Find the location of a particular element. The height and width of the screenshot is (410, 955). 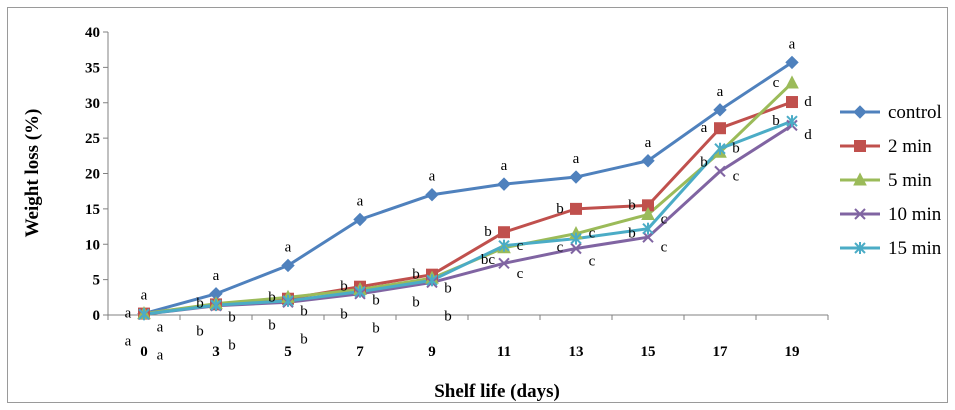

legend-label: 2 min is located at coordinates (910, 146).